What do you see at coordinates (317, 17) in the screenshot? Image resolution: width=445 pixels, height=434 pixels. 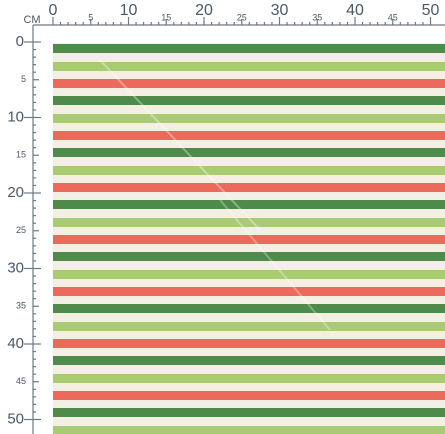 I see `top-ruler-label: 35` at bounding box center [317, 17].